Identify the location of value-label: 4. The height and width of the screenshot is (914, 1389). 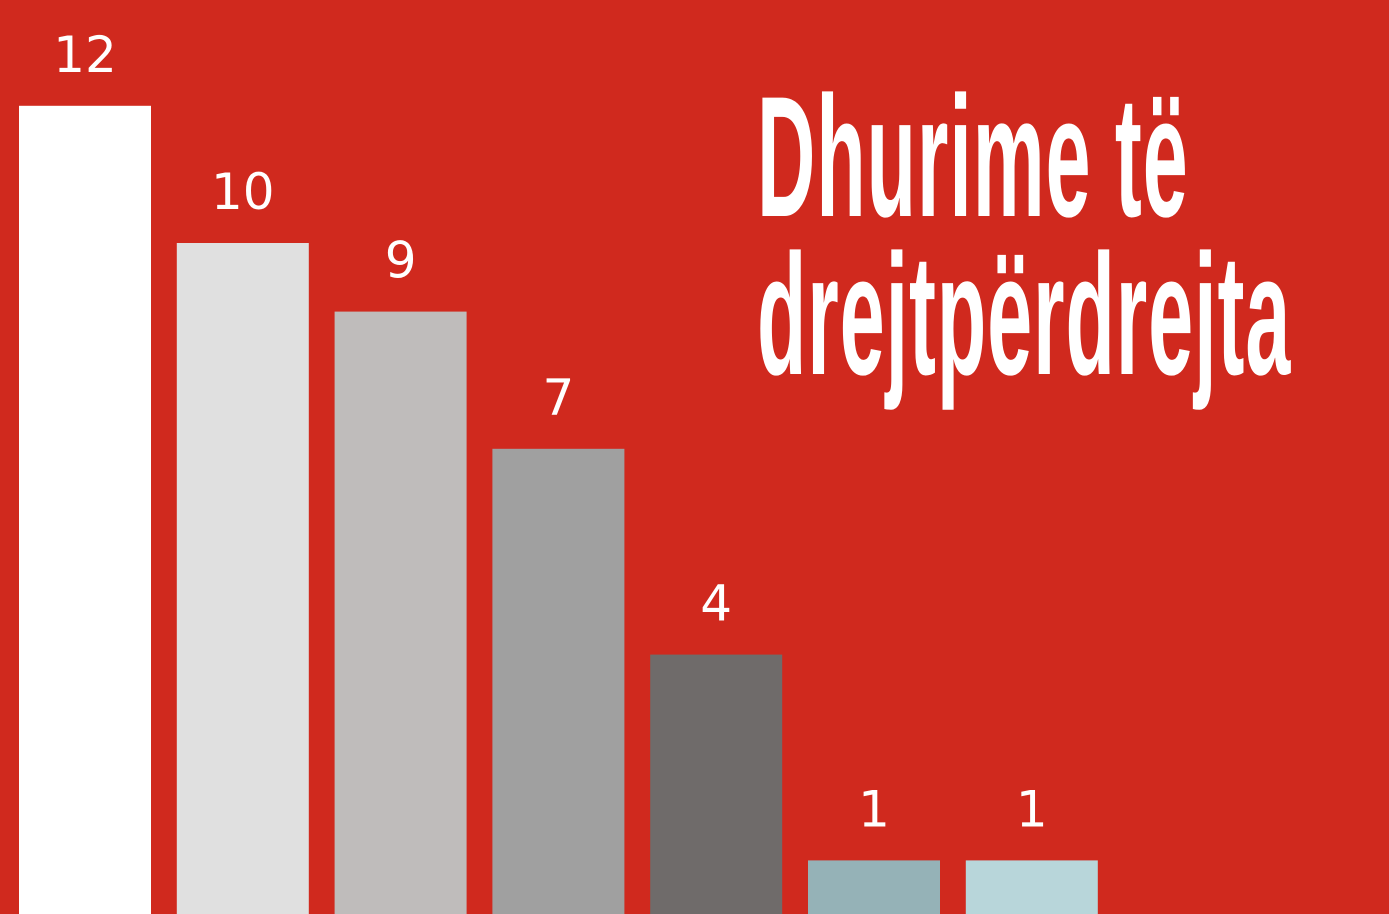
(716, 604).